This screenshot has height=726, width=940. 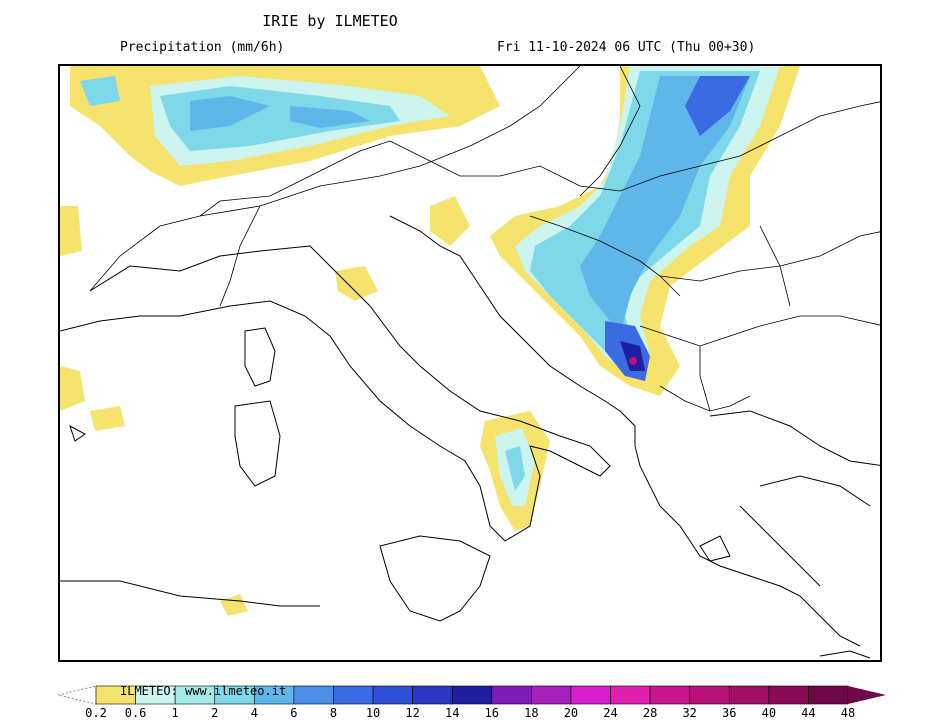 What do you see at coordinates (175, 713) in the screenshot?
I see `legend-tick-label: 1` at bounding box center [175, 713].